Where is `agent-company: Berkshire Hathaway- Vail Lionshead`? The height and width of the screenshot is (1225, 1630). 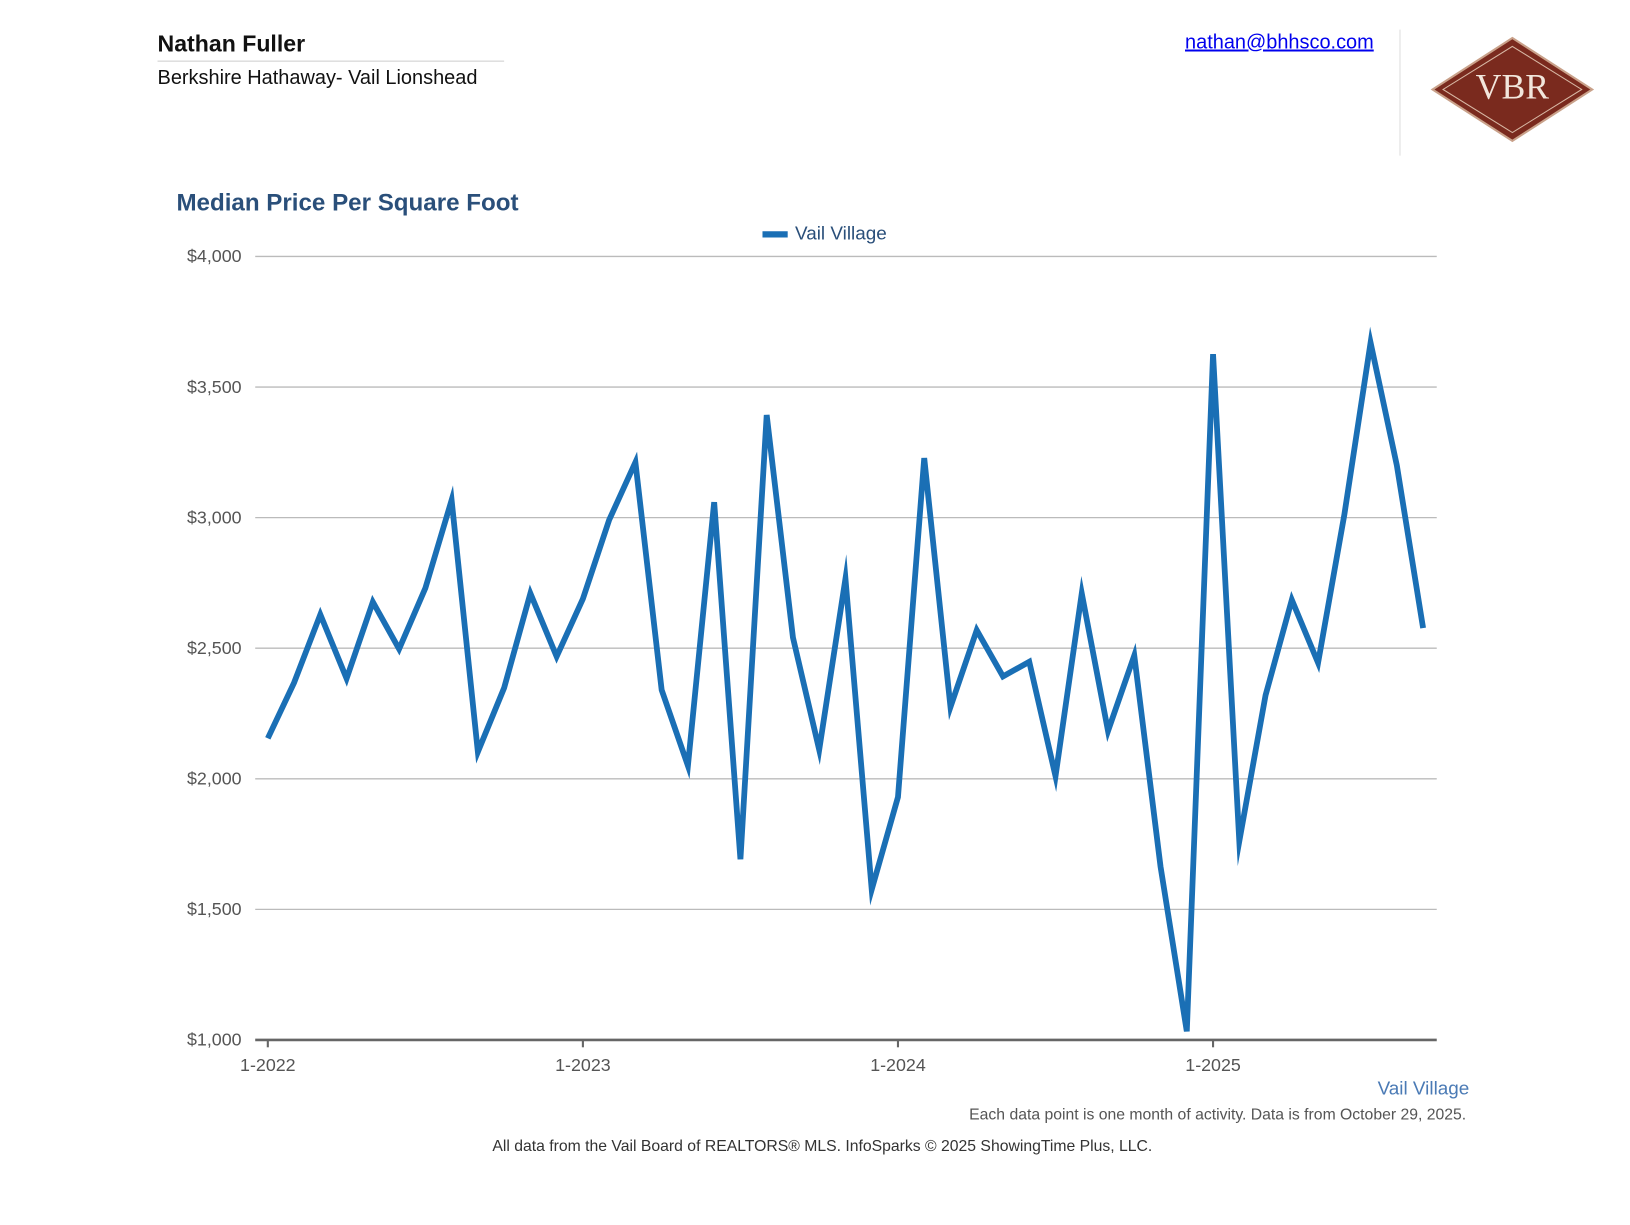
agent-company: Berkshire Hathaway- Vail Lionshead is located at coordinates (318, 78).